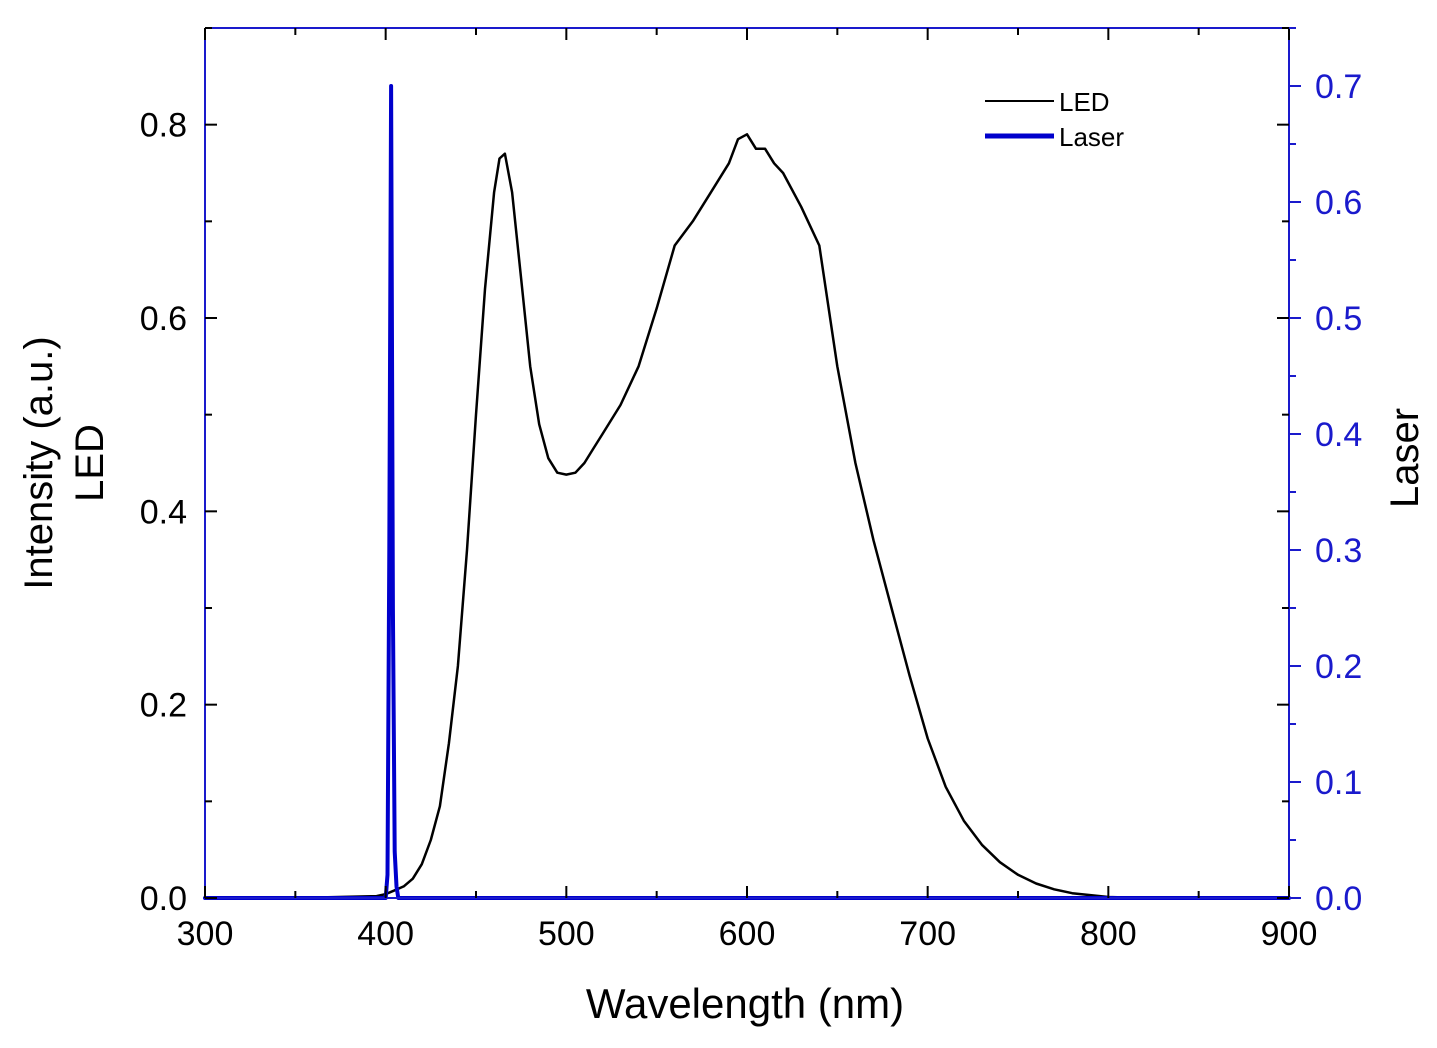 The width and height of the screenshot is (1437, 1048). Describe the element at coordinates (163, 319) in the screenshot. I see `left-y-tick-label: 0.6` at that location.